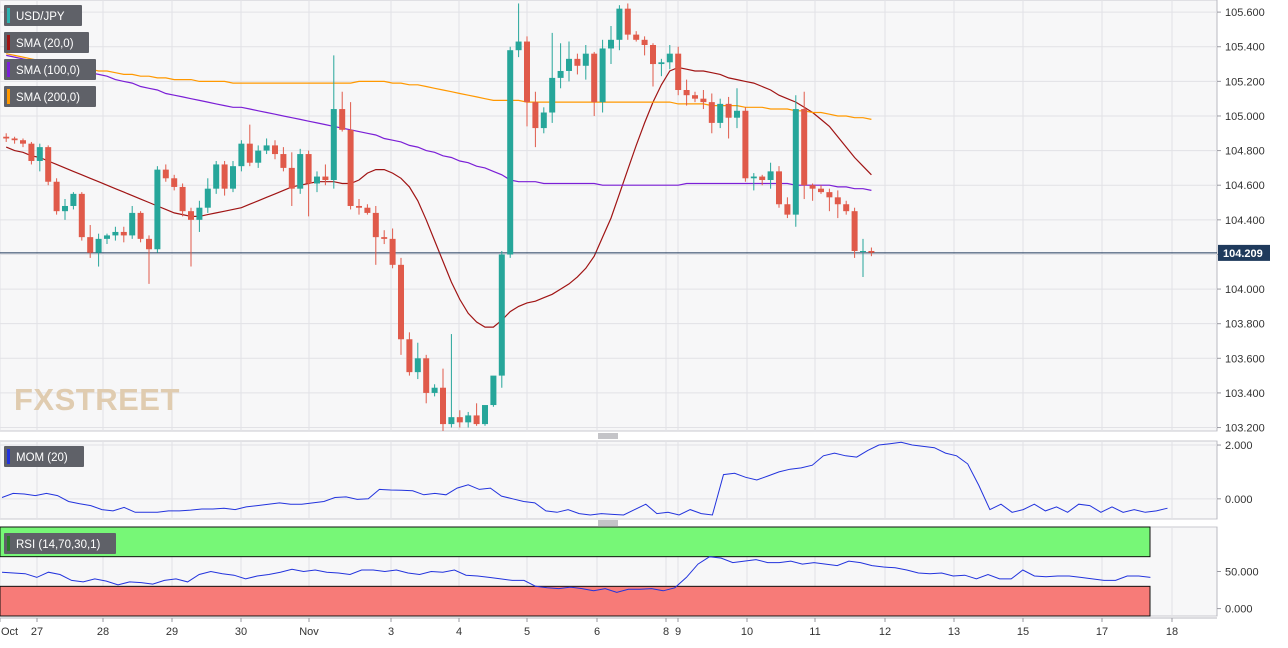 The image size is (1288, 648). I want to click on y-tick-label: 103.800, so click(1245, 325).